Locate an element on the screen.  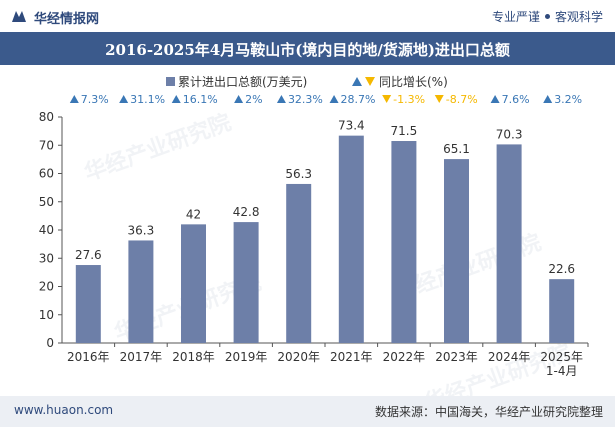
growth-label: 32.3% is located at coordinates (305, 99).